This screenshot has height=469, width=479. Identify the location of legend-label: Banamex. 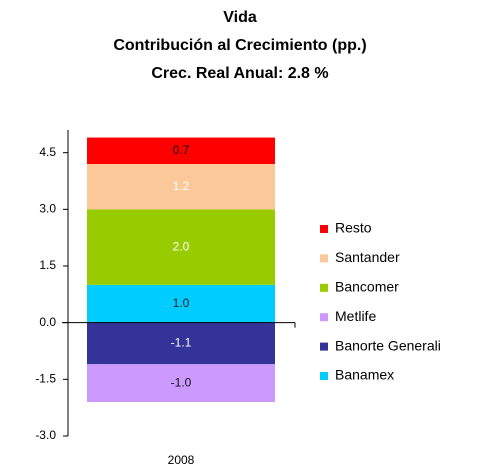
(364, 375).